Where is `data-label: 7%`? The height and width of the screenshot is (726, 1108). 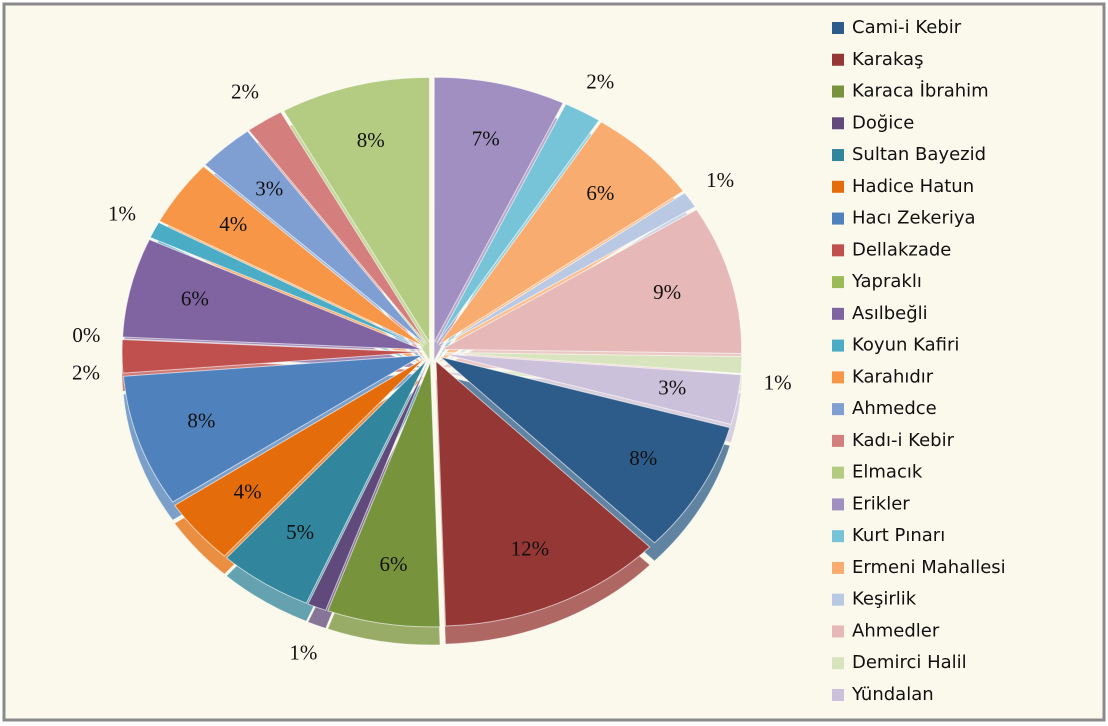 data-label: 7% is located at coordinates (486, 138).